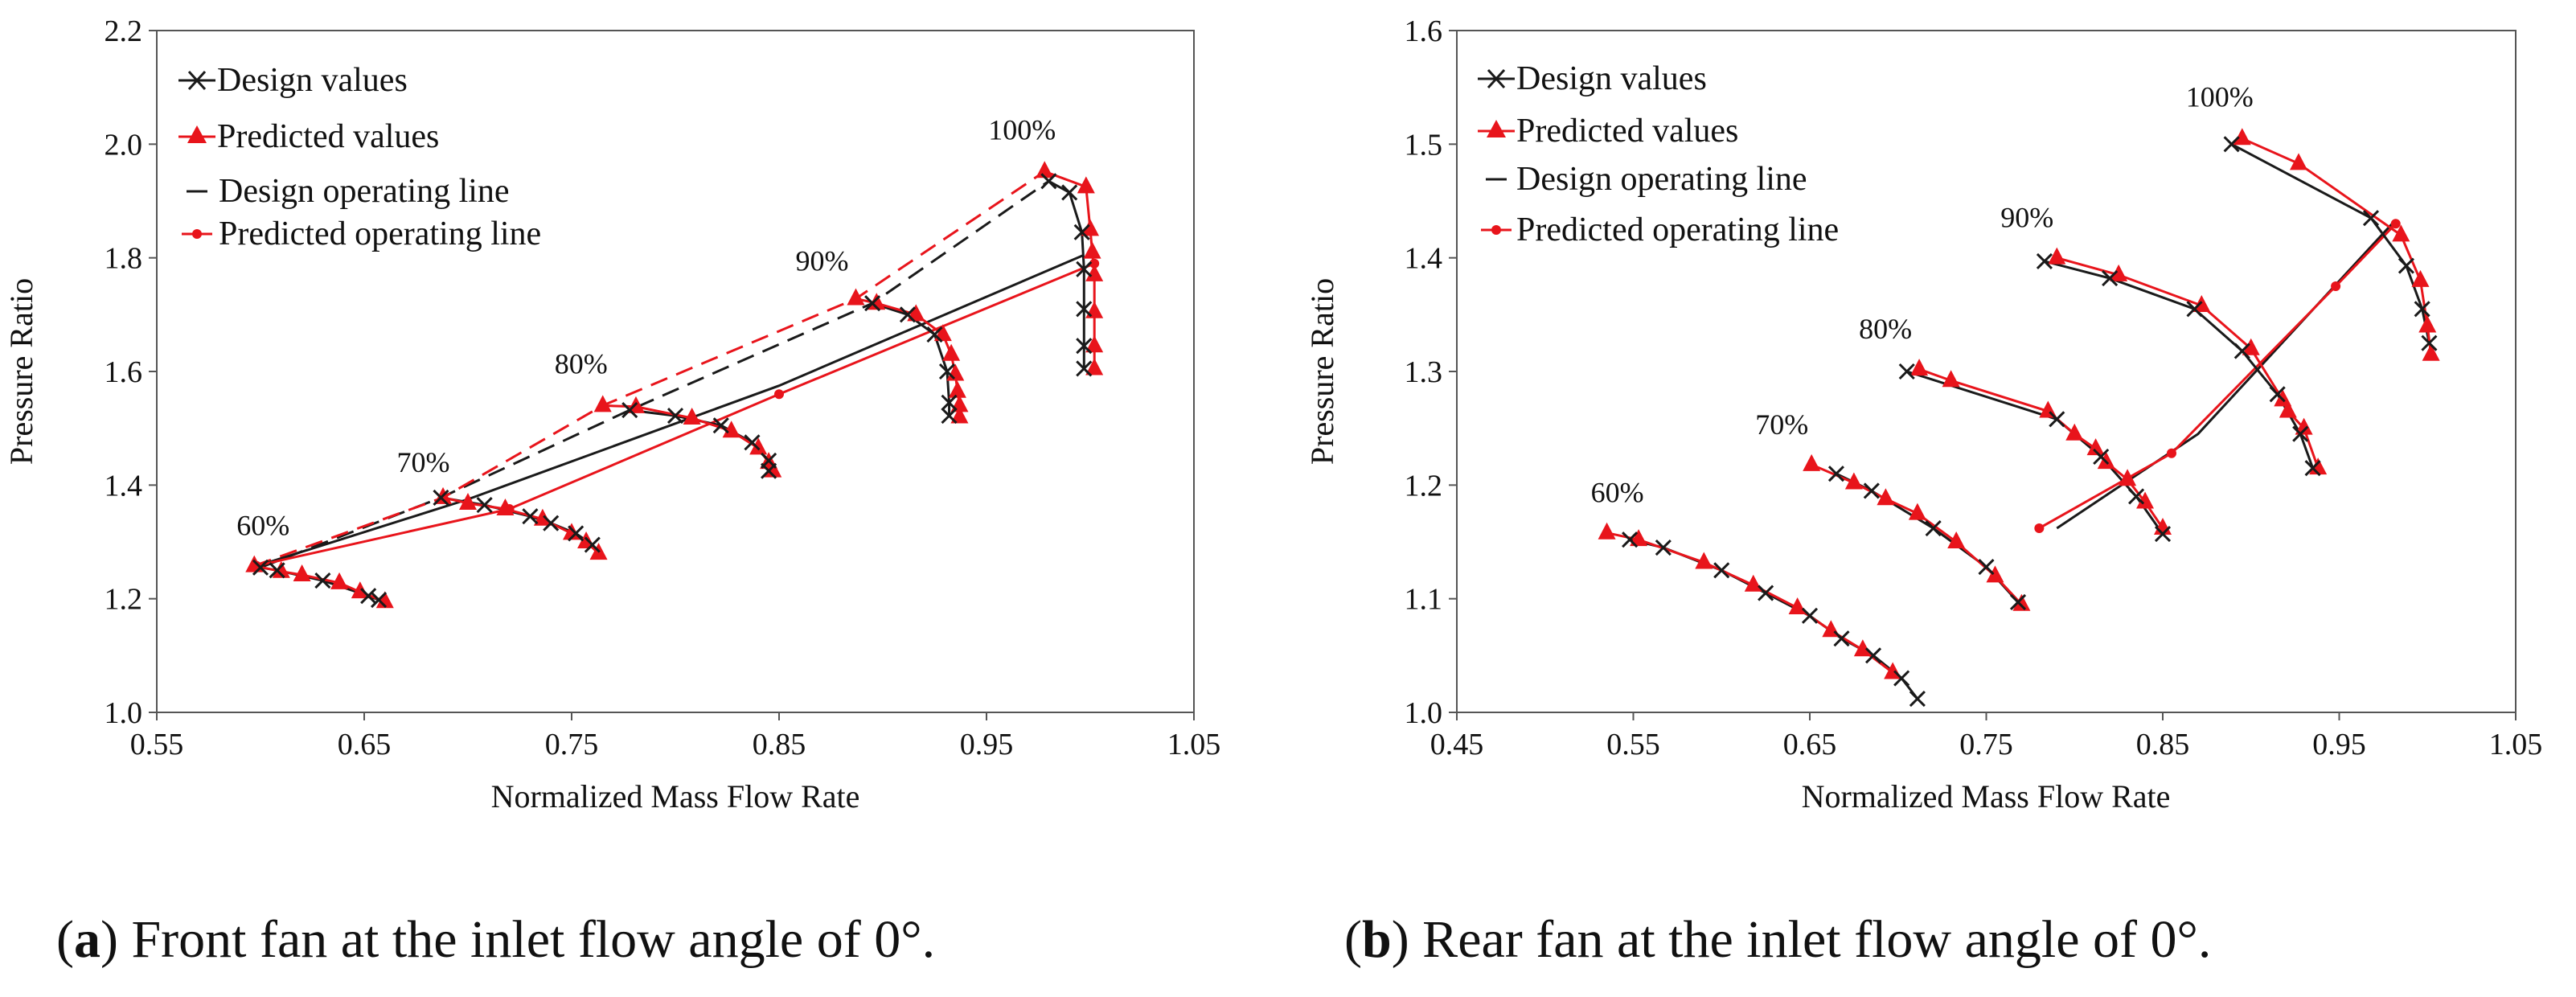 The image size is (2576, 997). I want to click on predicted-operating-line, so click(2218, 377).